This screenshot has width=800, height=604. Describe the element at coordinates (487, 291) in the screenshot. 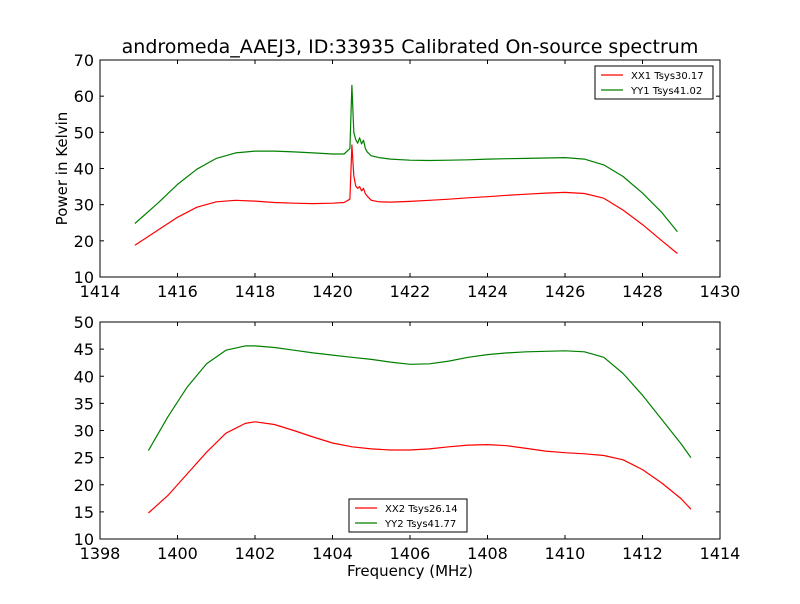

I see `x-tick-label: 1424` at that location.